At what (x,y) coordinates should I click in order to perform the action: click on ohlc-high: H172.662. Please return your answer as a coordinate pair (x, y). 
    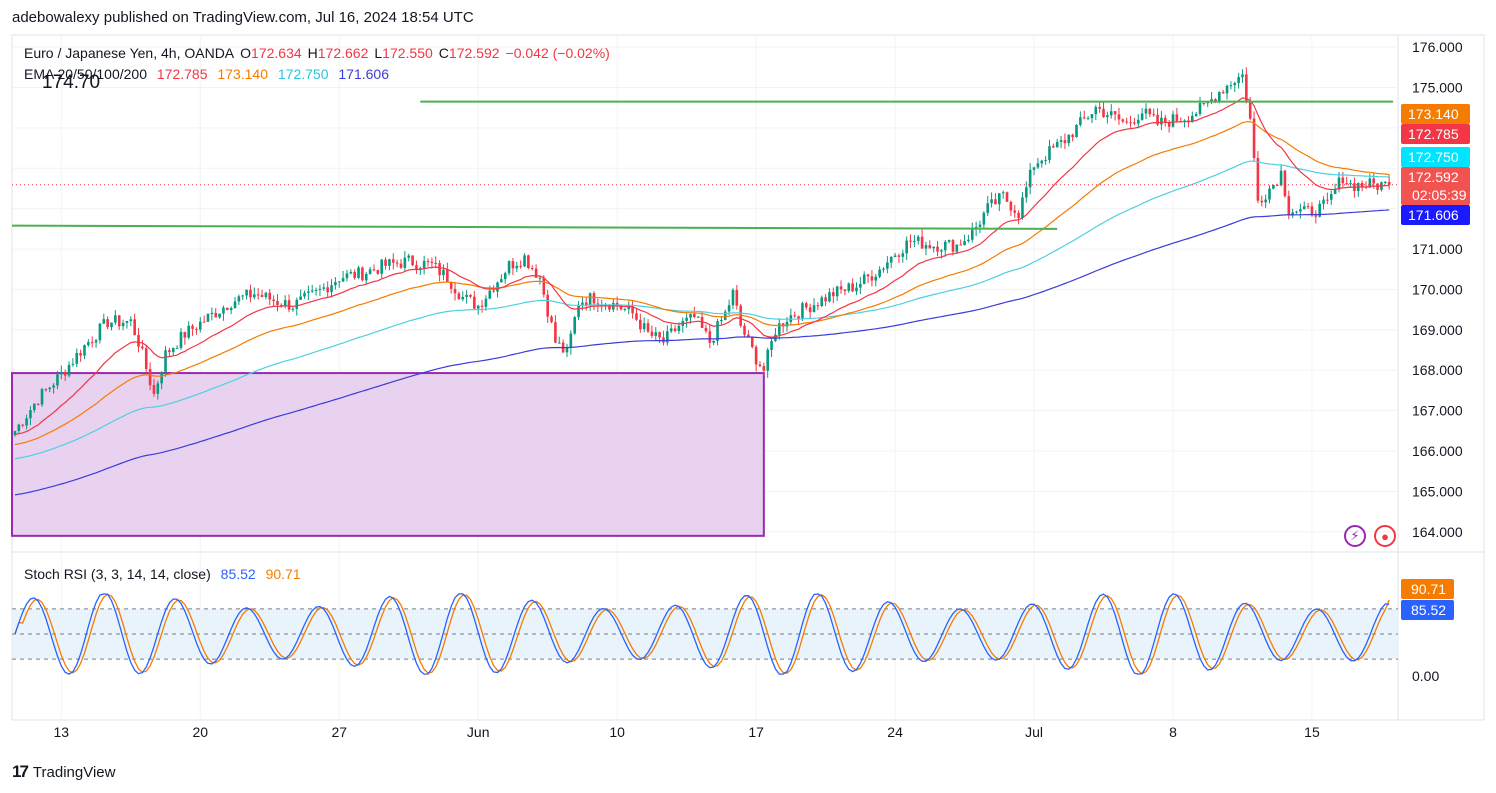
    Looking at the image, I should click on (338, 53).